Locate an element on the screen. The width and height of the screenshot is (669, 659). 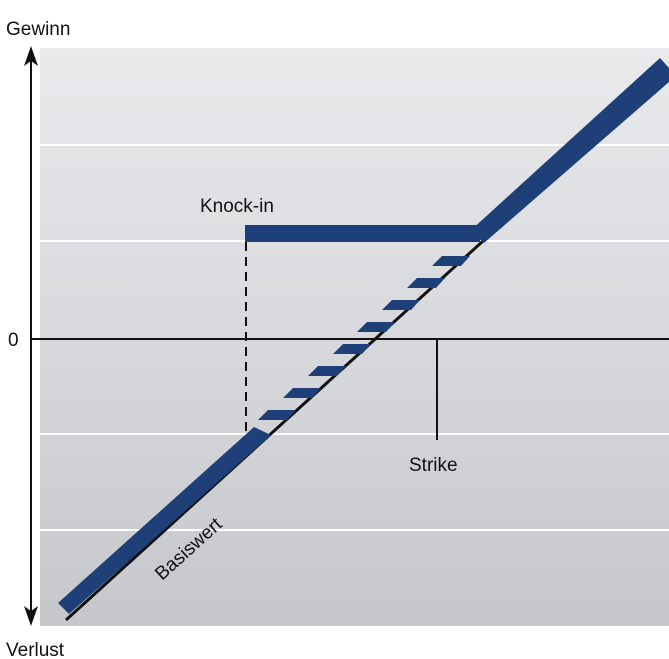
hatched-stripes is located at coordinates (364, 338).